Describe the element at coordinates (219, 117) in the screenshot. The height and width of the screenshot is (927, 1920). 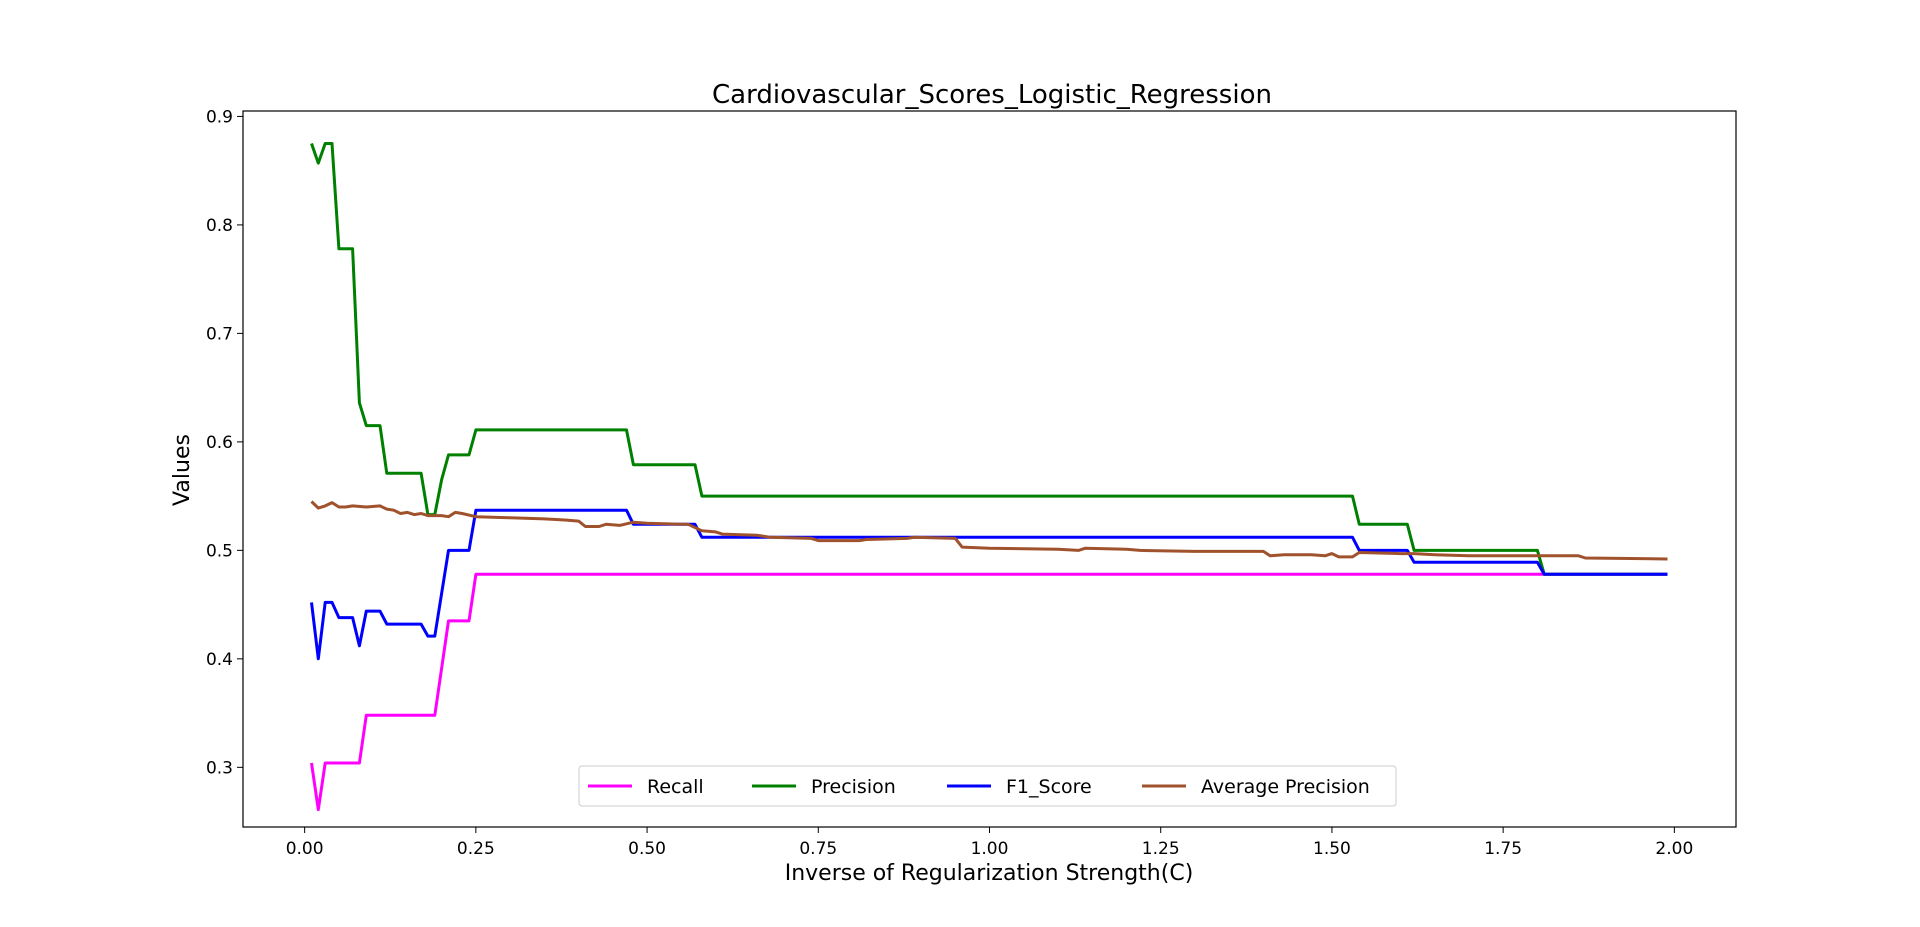
I see `y-tick-label: 0.9` at that location.